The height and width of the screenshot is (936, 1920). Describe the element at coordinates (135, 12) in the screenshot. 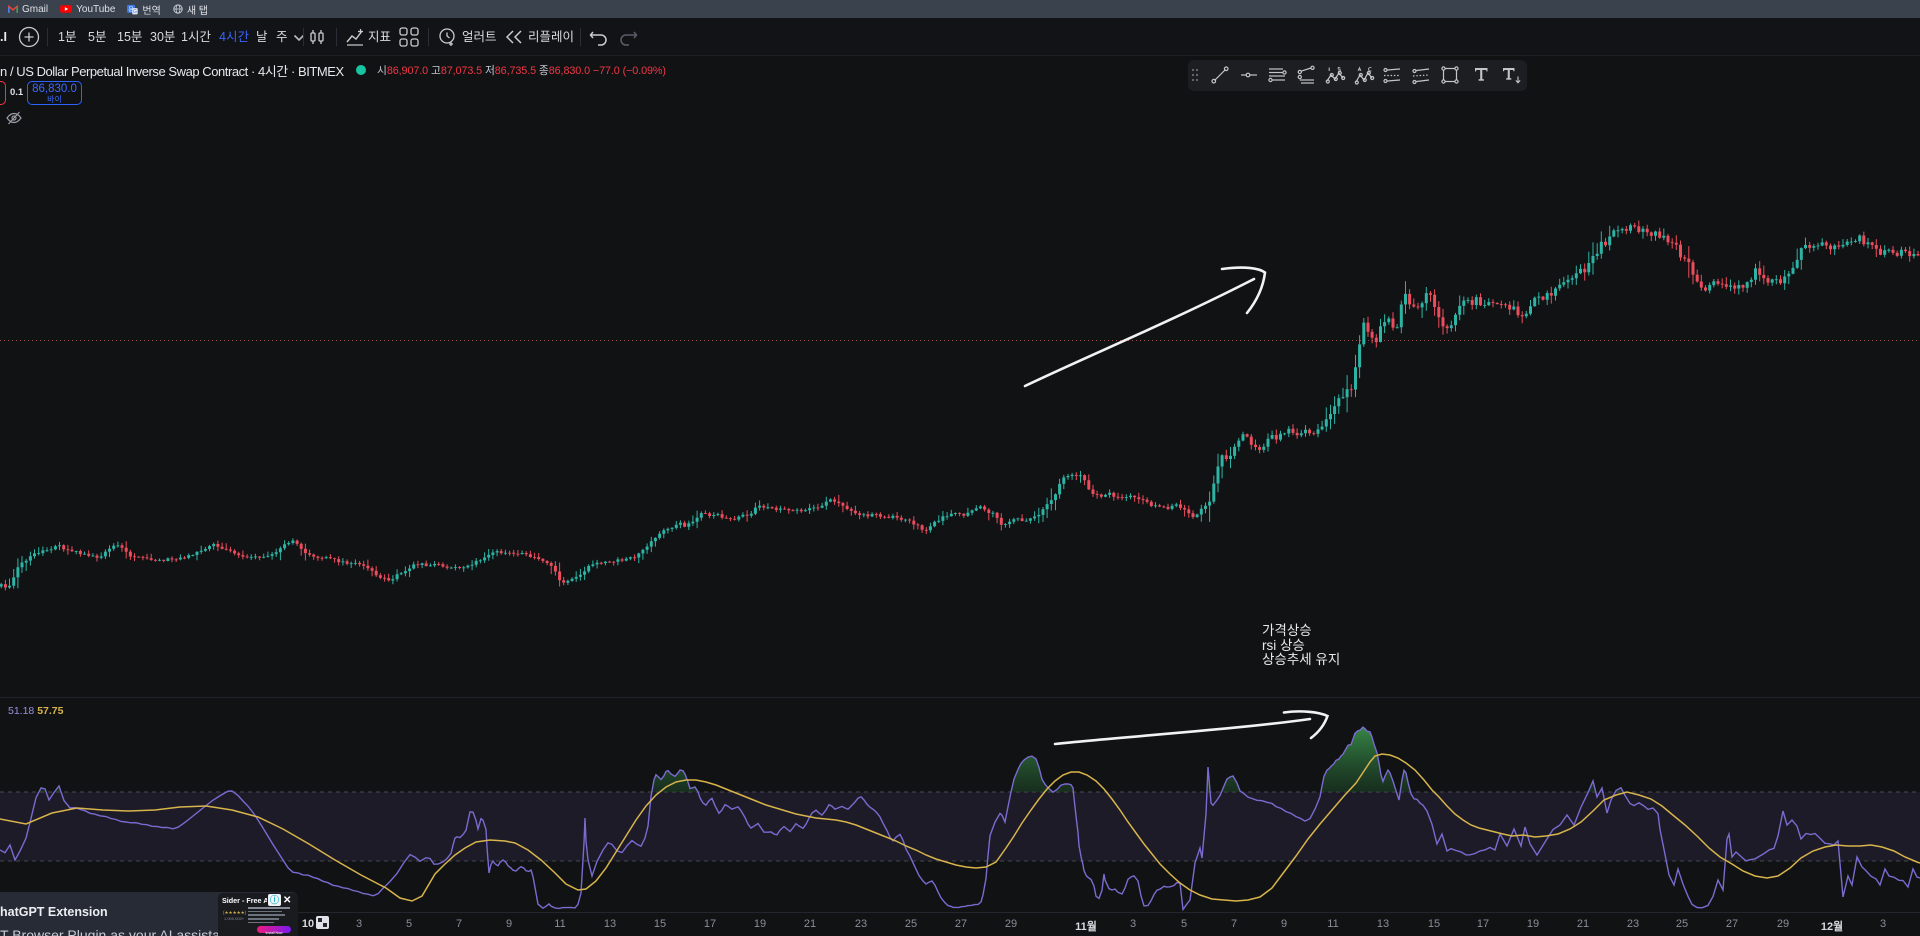

I see `svg-text: G` at that location.